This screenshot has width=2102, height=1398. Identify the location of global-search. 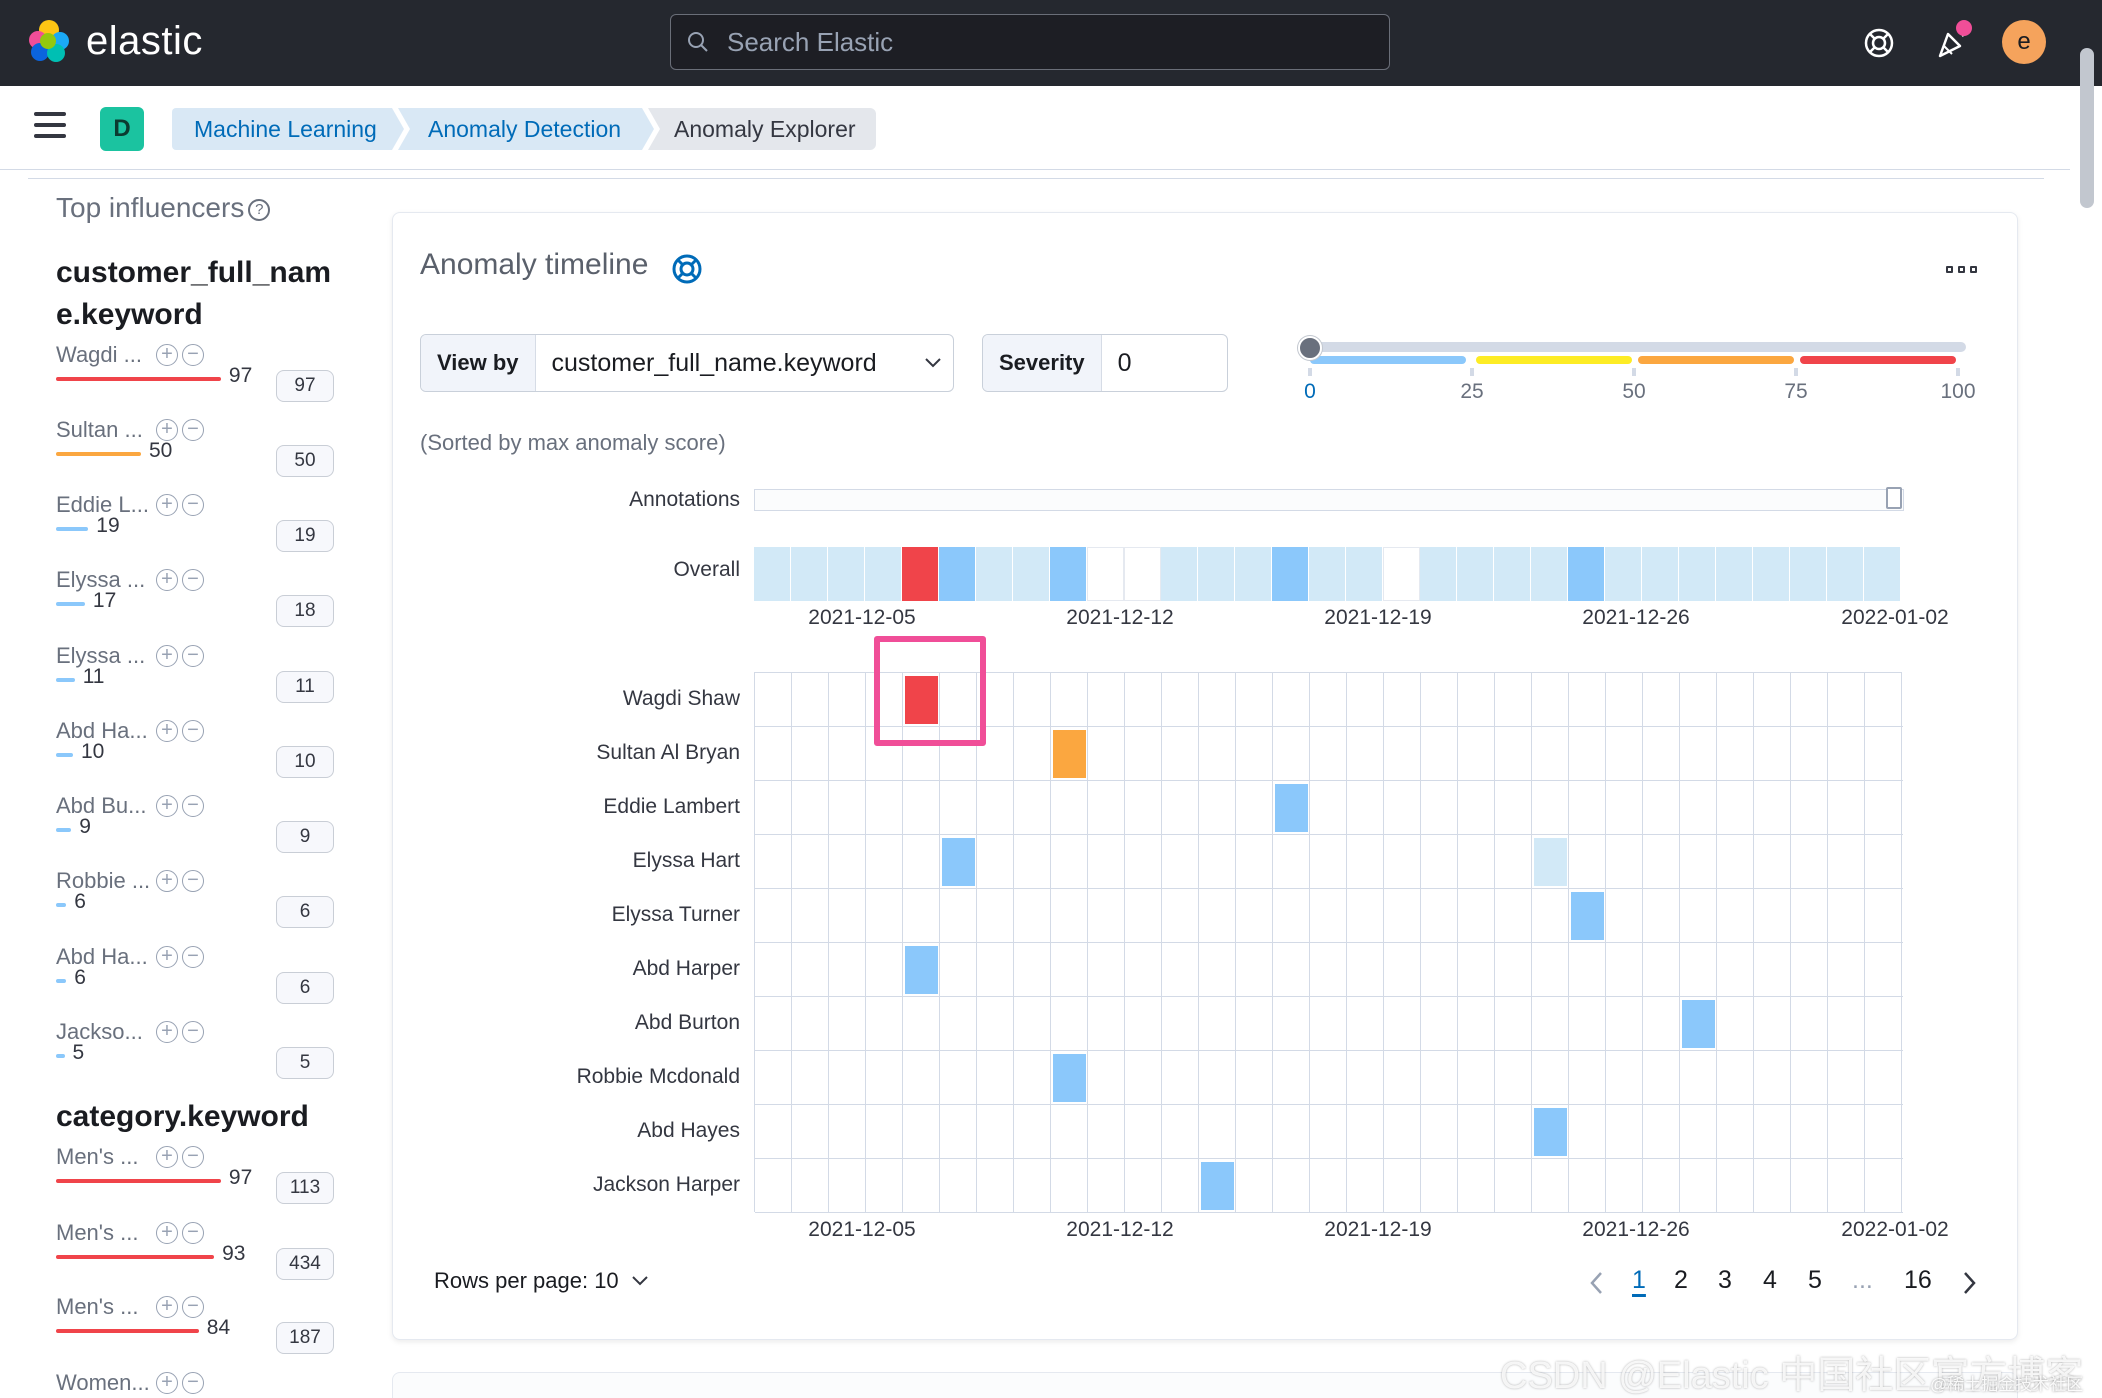
(1030, 42).